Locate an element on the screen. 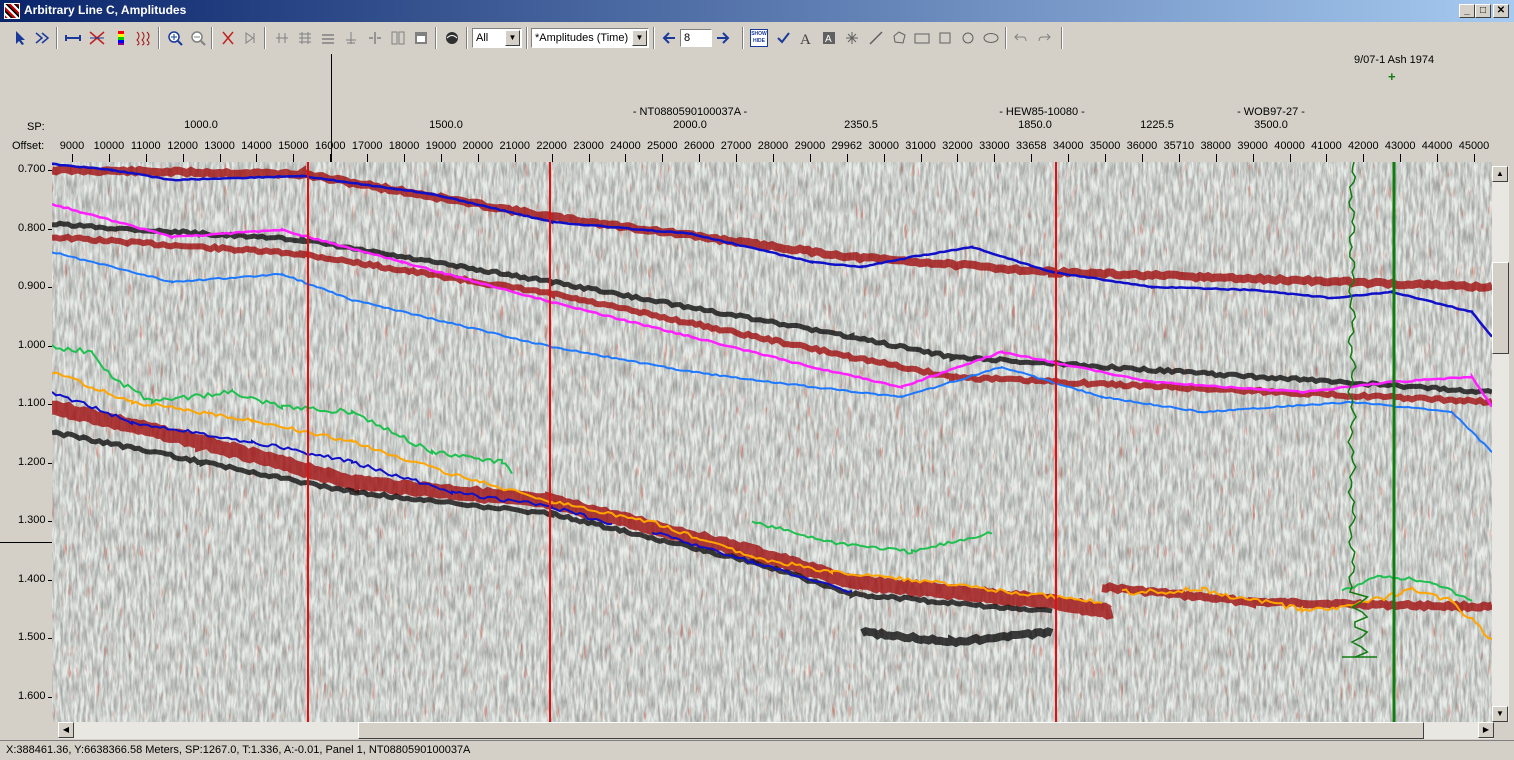 This screenshot has width=1514, height=760. well-log-curve is located at coordinates (1358, 410).